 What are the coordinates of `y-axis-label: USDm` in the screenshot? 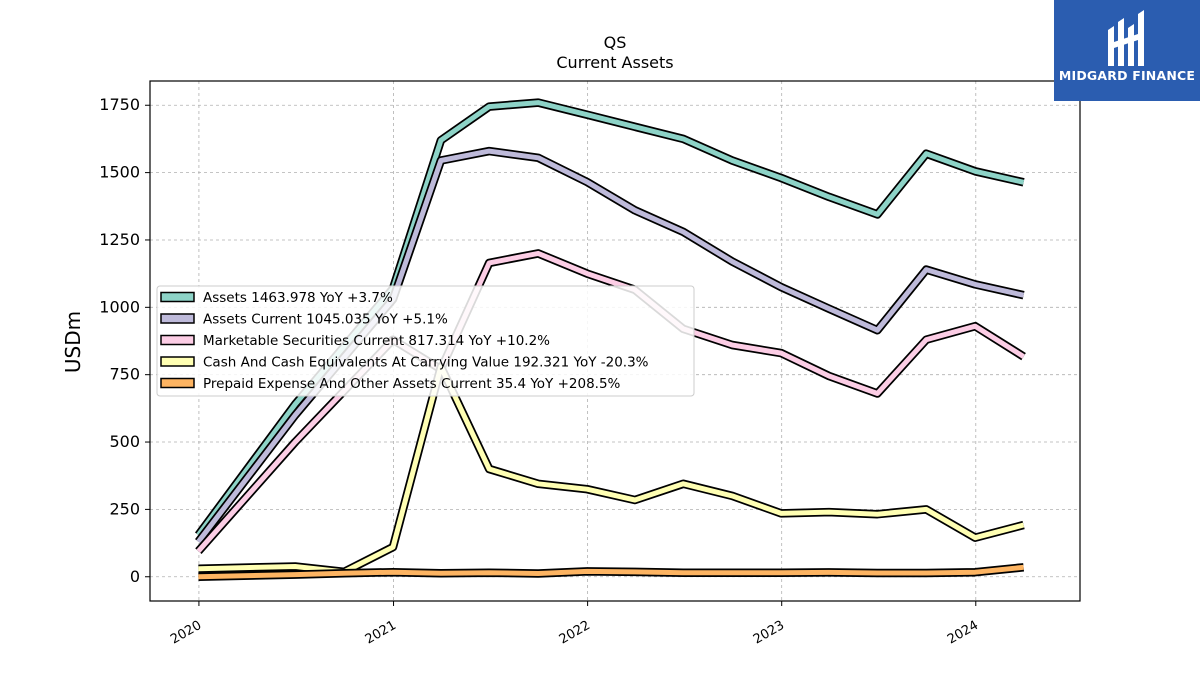 It's located at (73, 342).